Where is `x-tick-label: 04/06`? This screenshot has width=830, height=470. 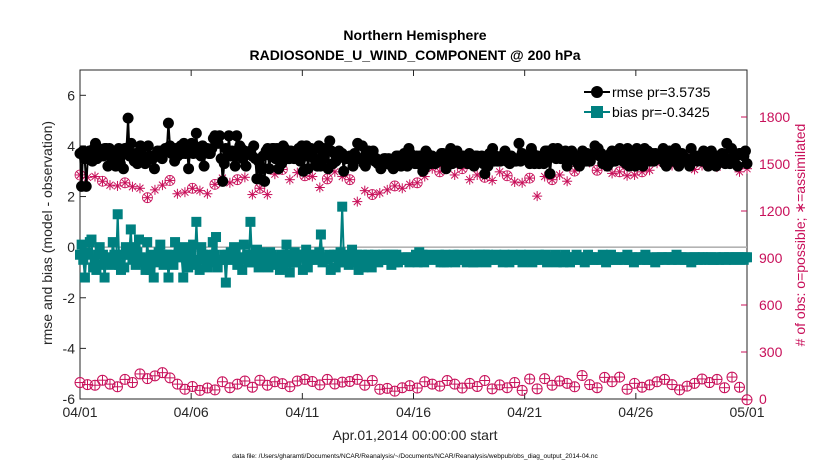
x-tick-label: 04/06 is located at coordinates (191, 412).